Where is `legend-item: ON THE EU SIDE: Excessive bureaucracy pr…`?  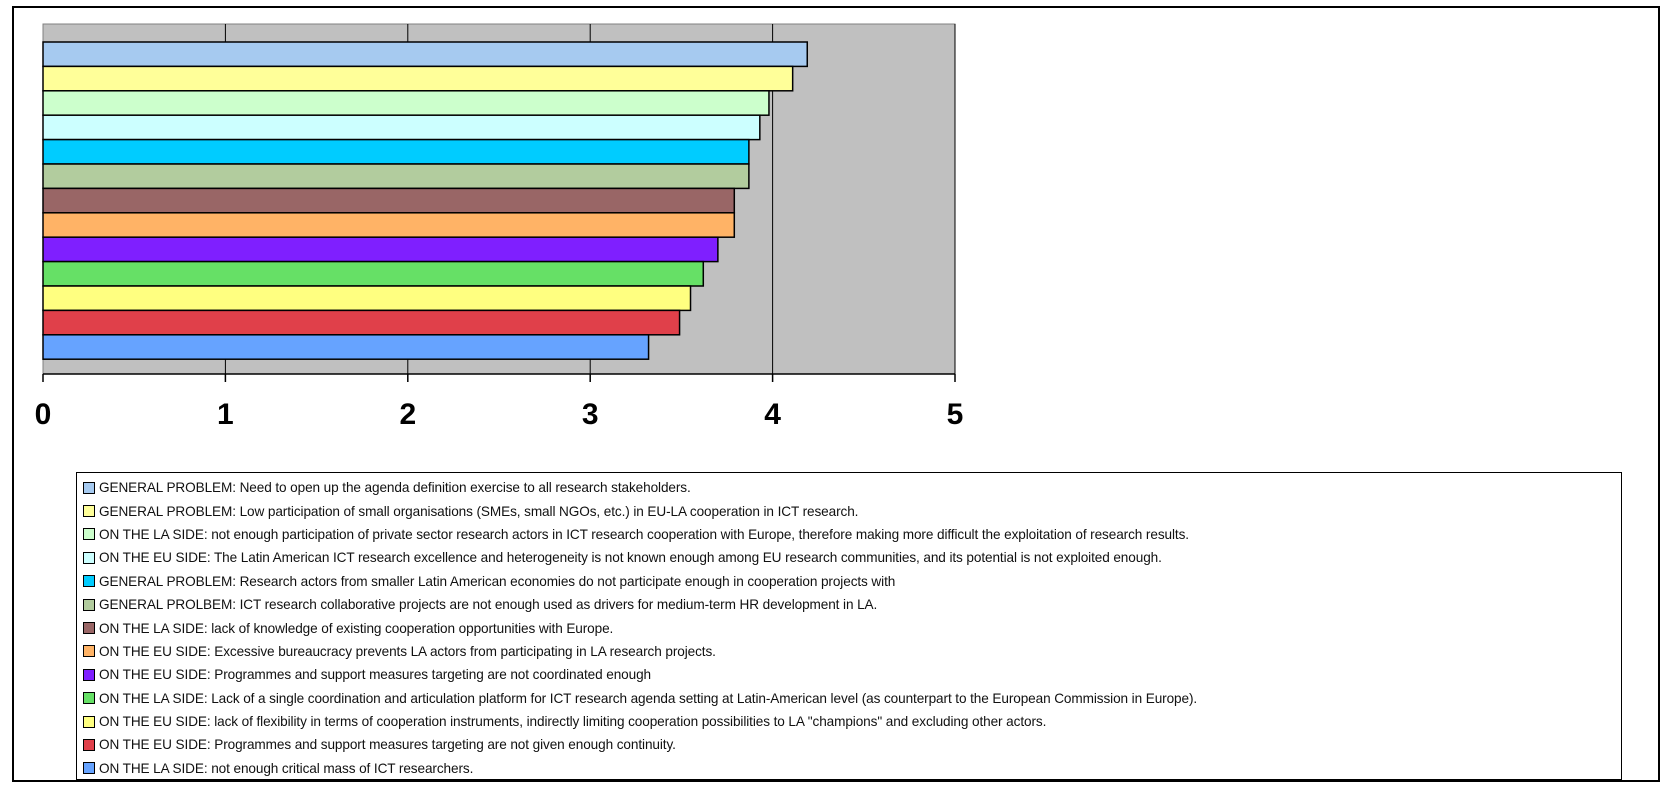 legend-item: ON THE EU SIDE: Excessive bureaucracy pr… is located at coordinates (852, 651).